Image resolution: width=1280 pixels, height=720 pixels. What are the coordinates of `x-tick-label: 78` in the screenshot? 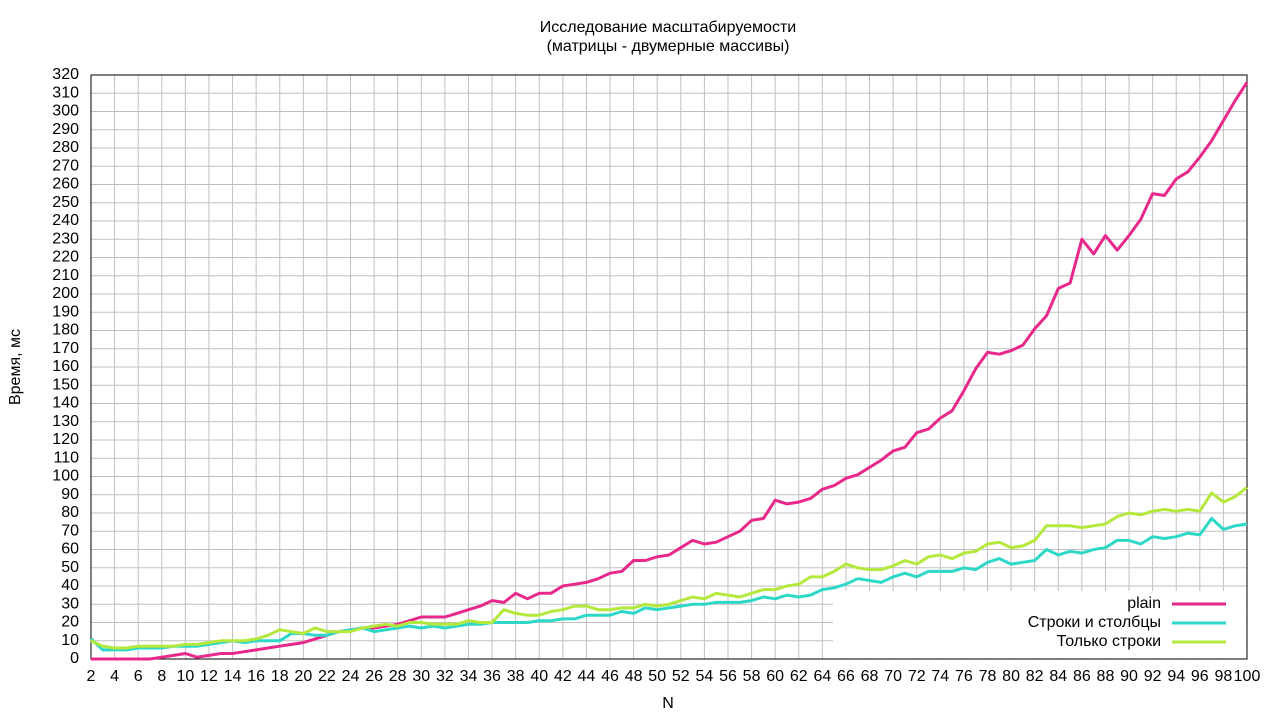 It's located at (988, 676).